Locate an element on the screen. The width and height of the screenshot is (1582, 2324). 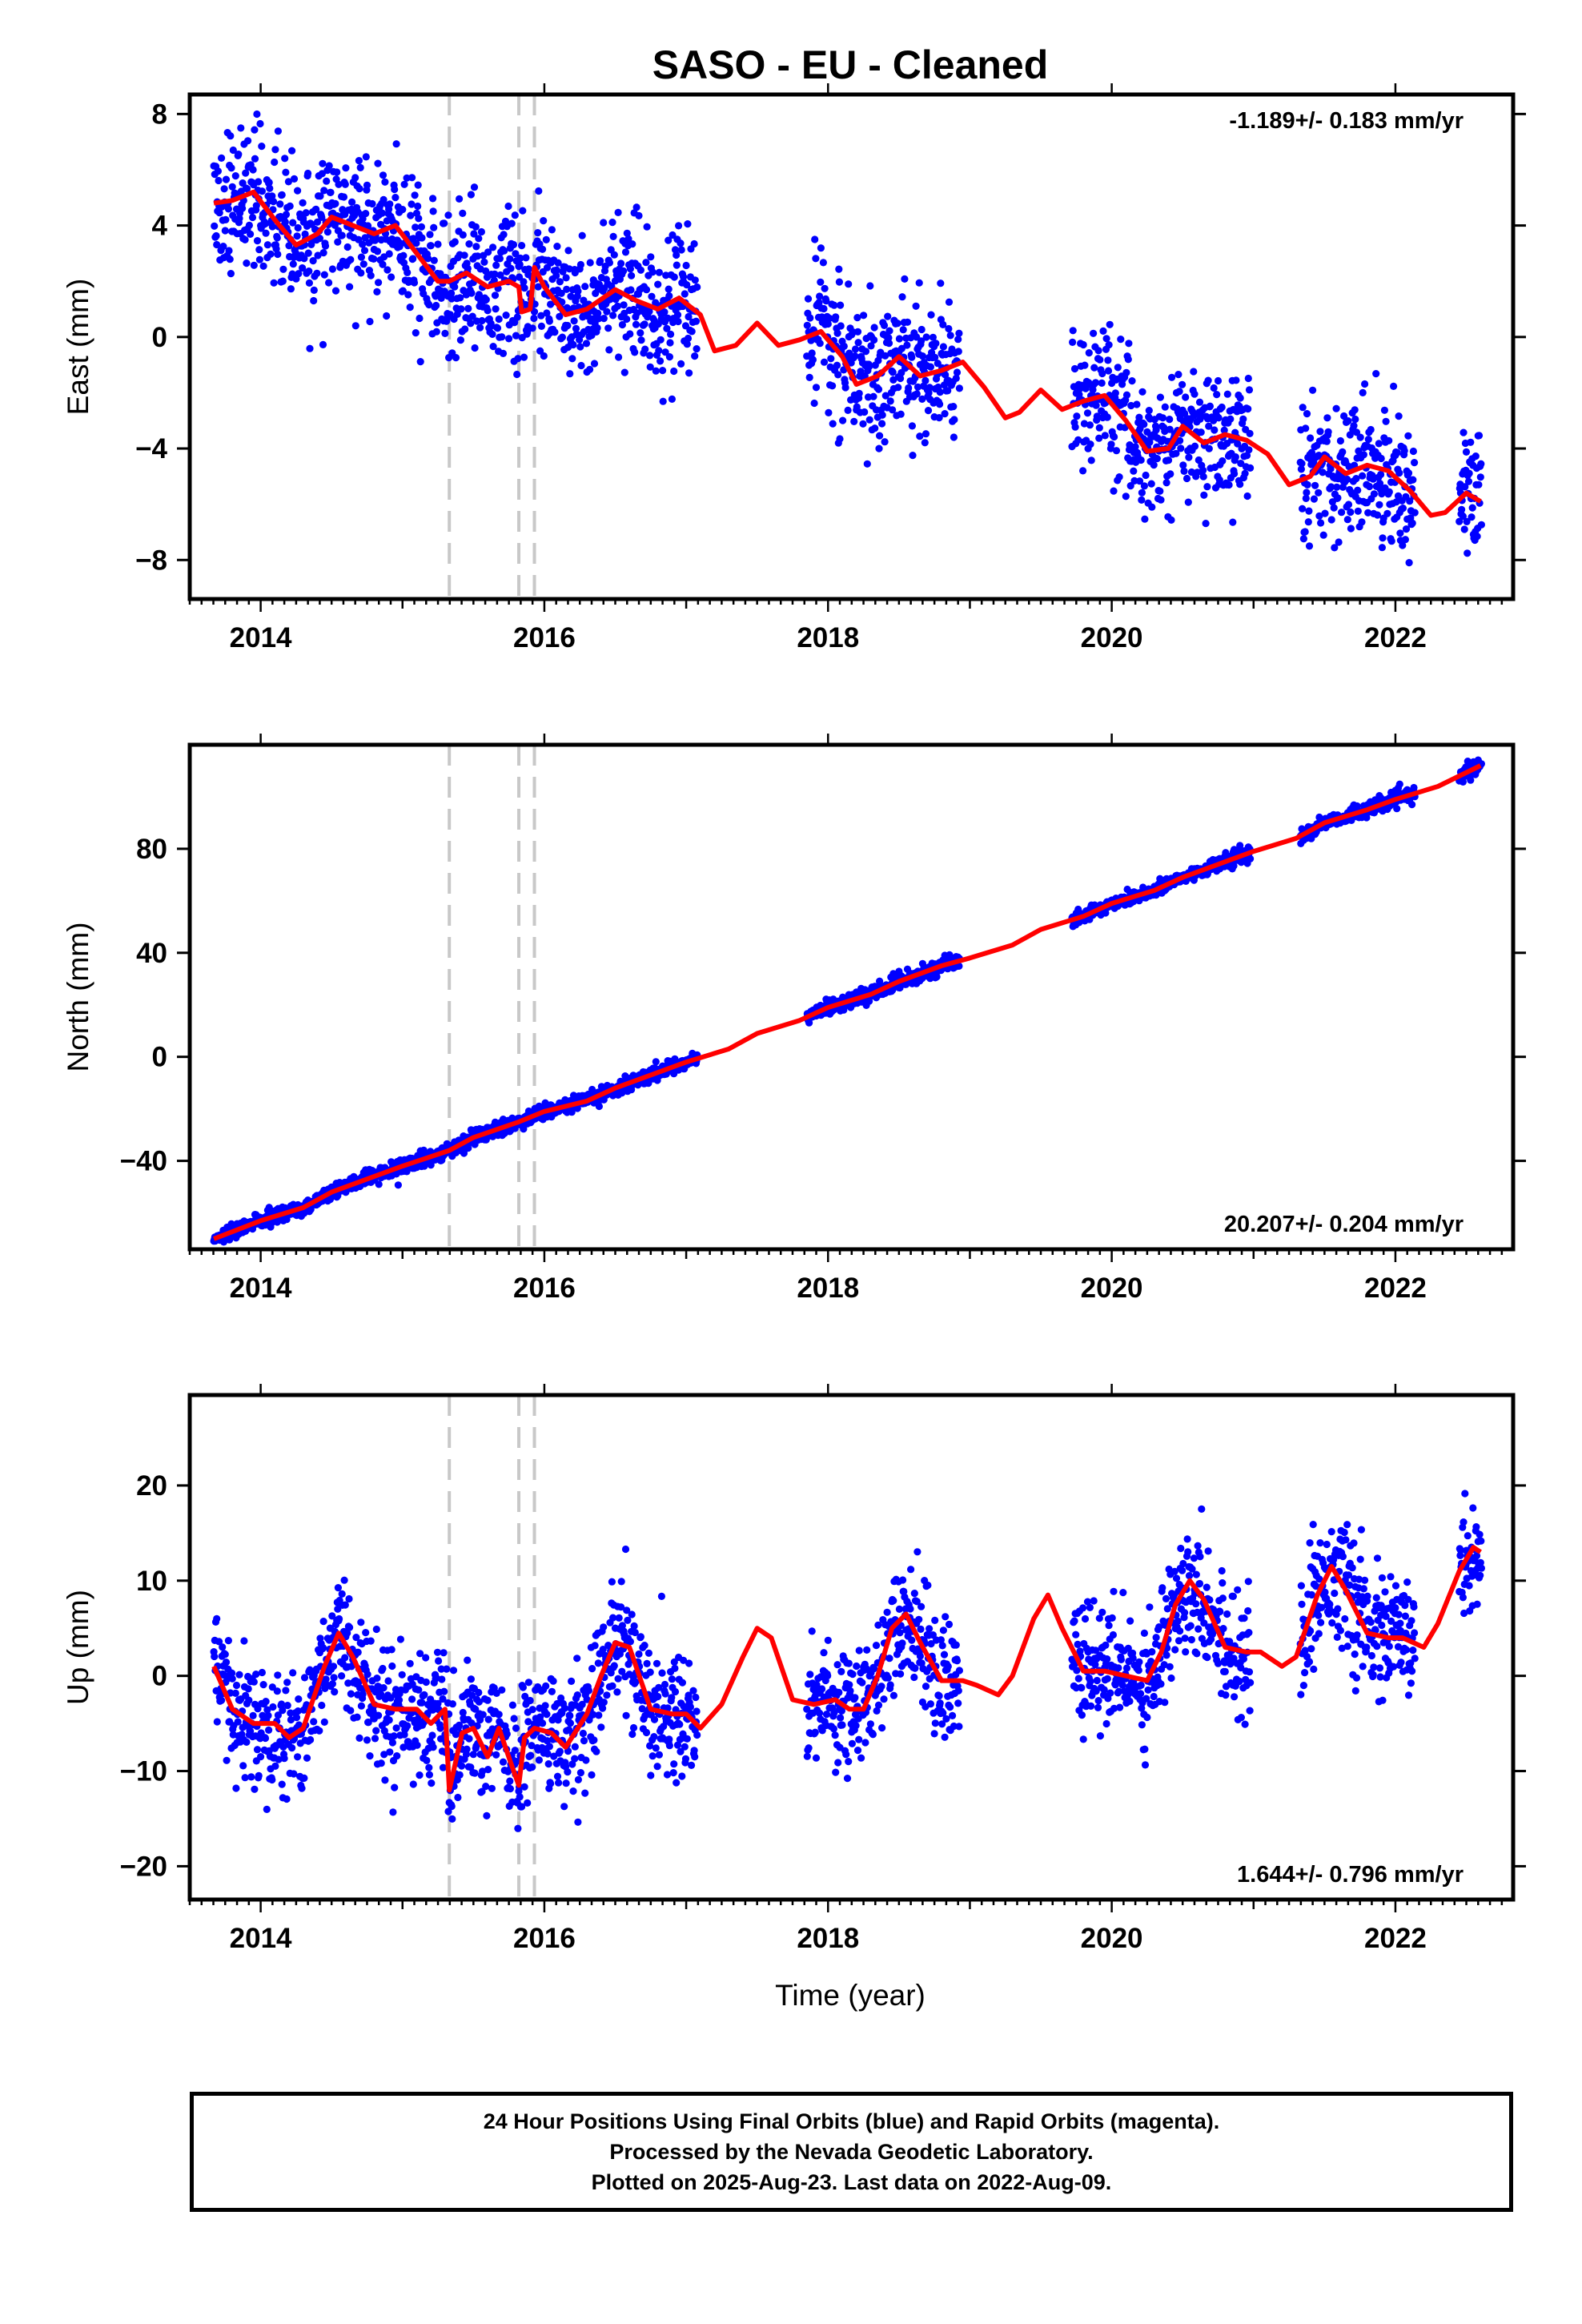
y-tick-label: 0 is located at coordinates (159, 1057).